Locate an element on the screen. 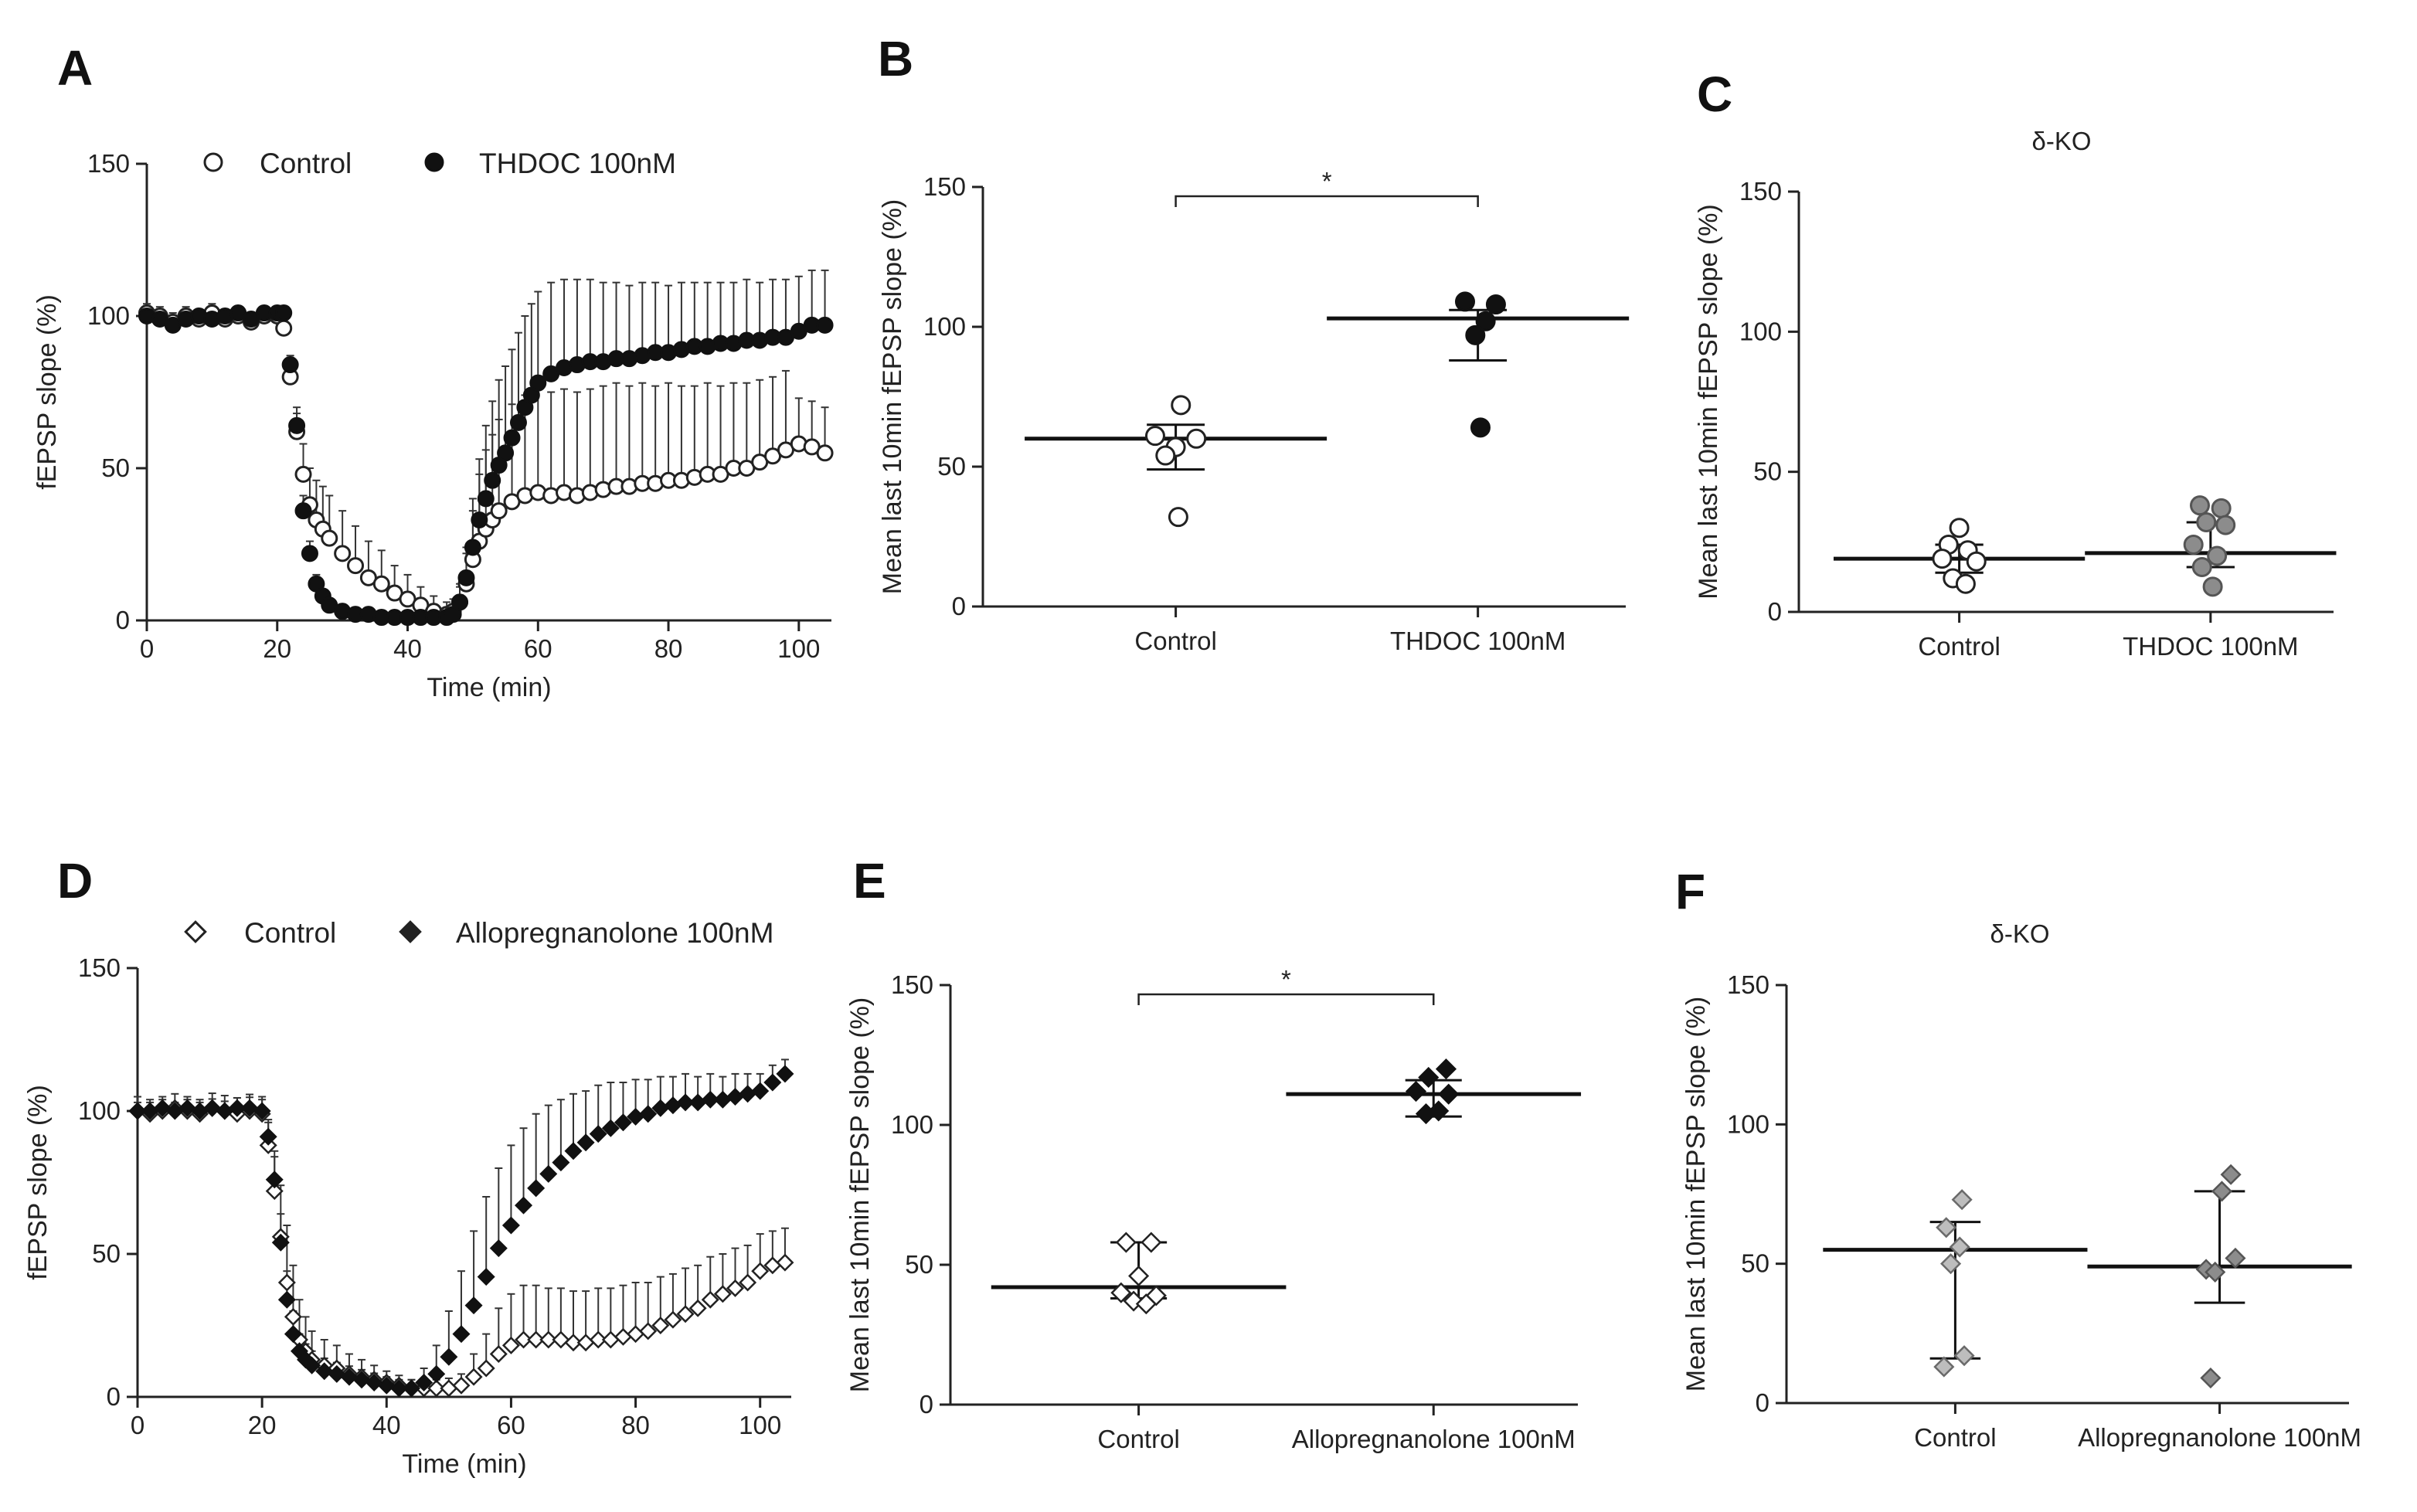  x-tick-label: 40 is located at coordinates (387, 1425).